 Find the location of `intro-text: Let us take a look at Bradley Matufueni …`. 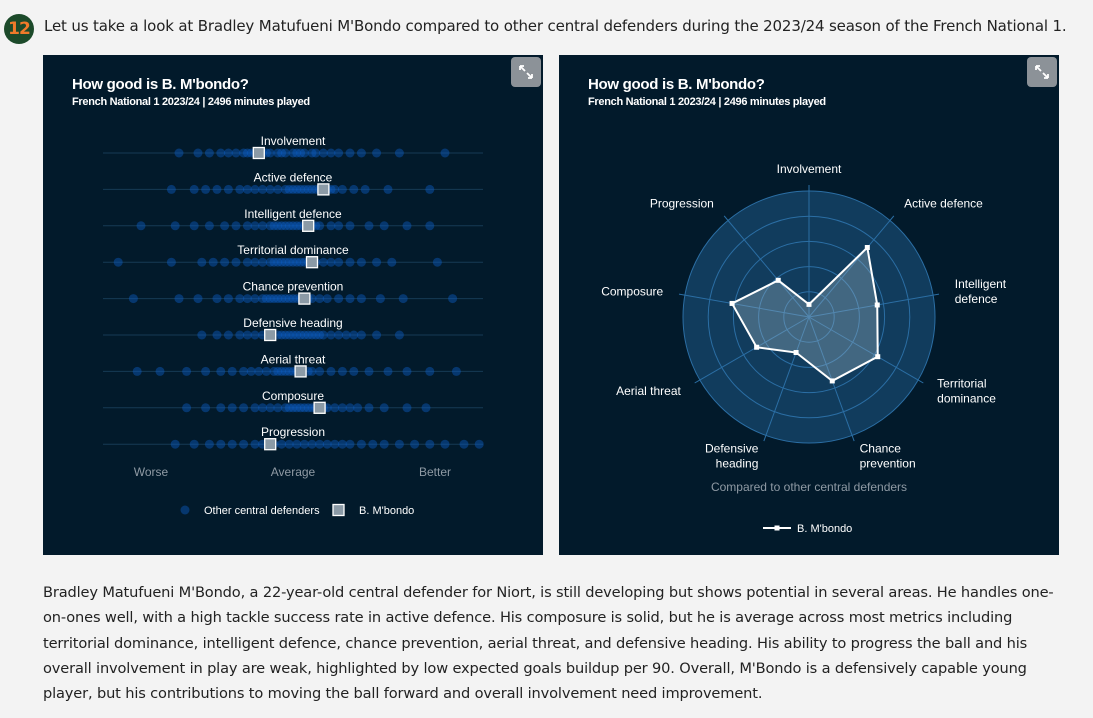

intro-text: Let us take a look at Bradley Matufueni … is located at coordinates (555, 26).